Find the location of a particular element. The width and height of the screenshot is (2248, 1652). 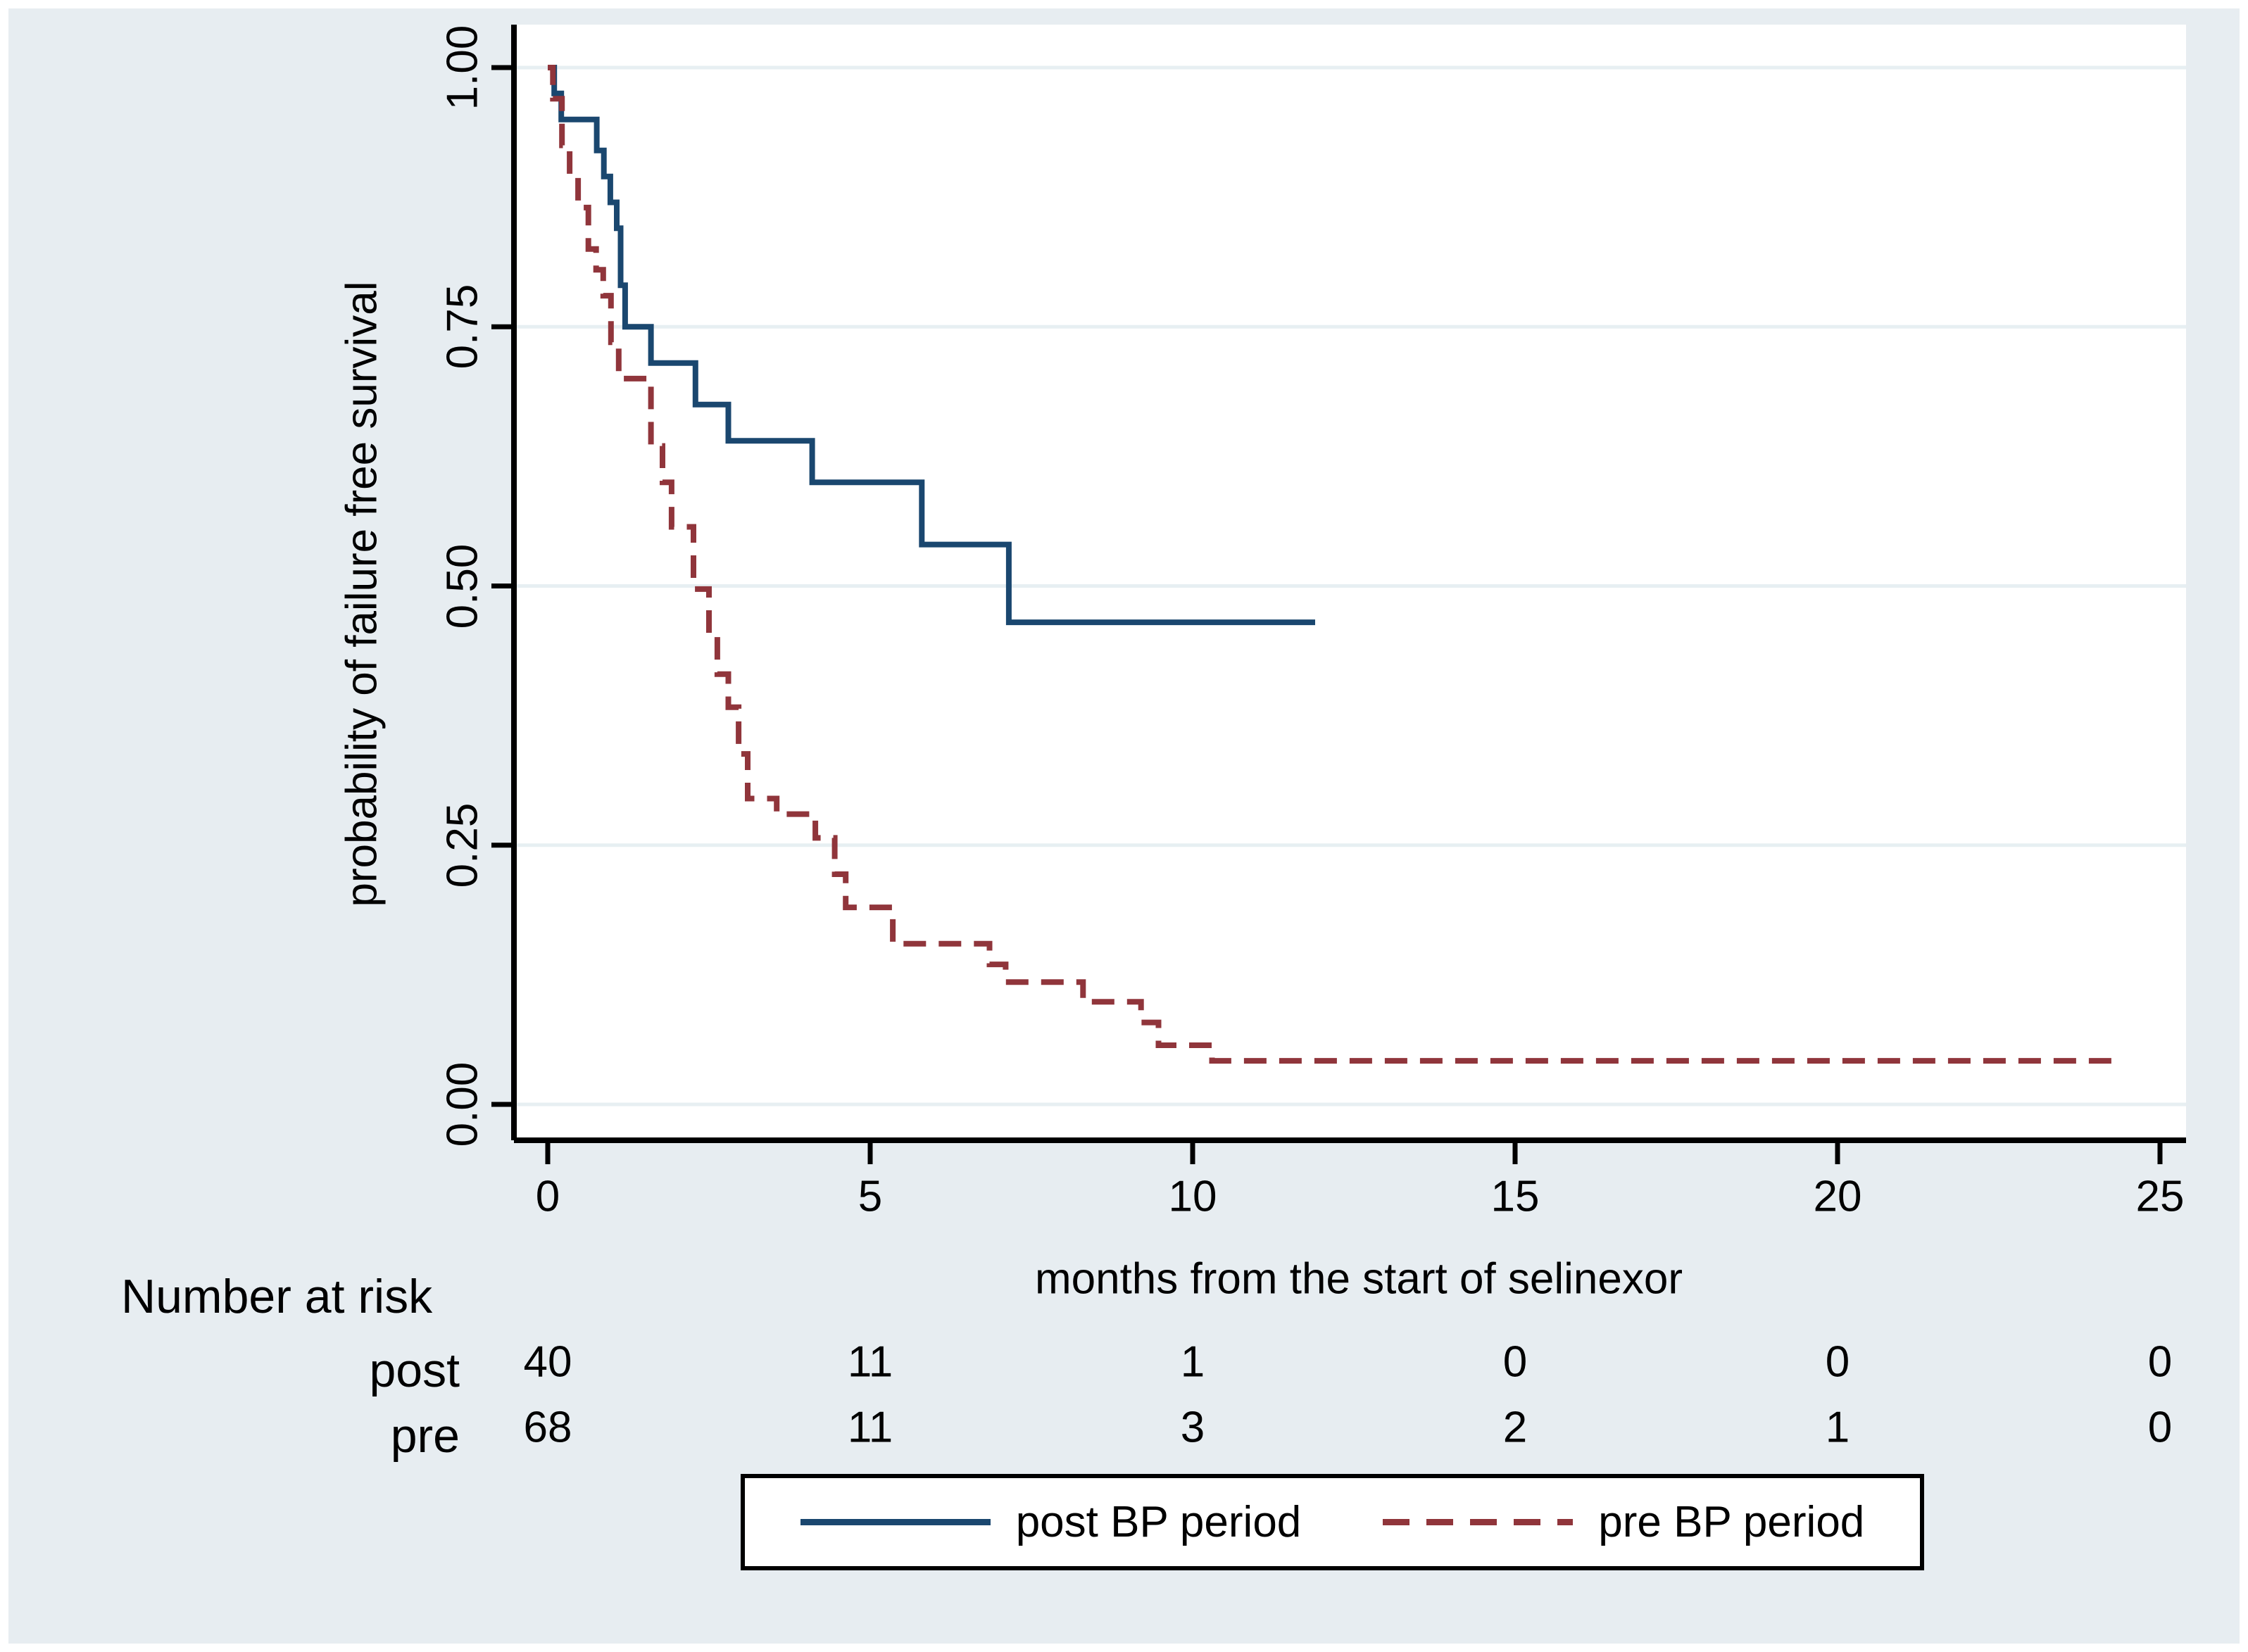

risk-count-post-0: 40 is located at coordinates (548, 1362).